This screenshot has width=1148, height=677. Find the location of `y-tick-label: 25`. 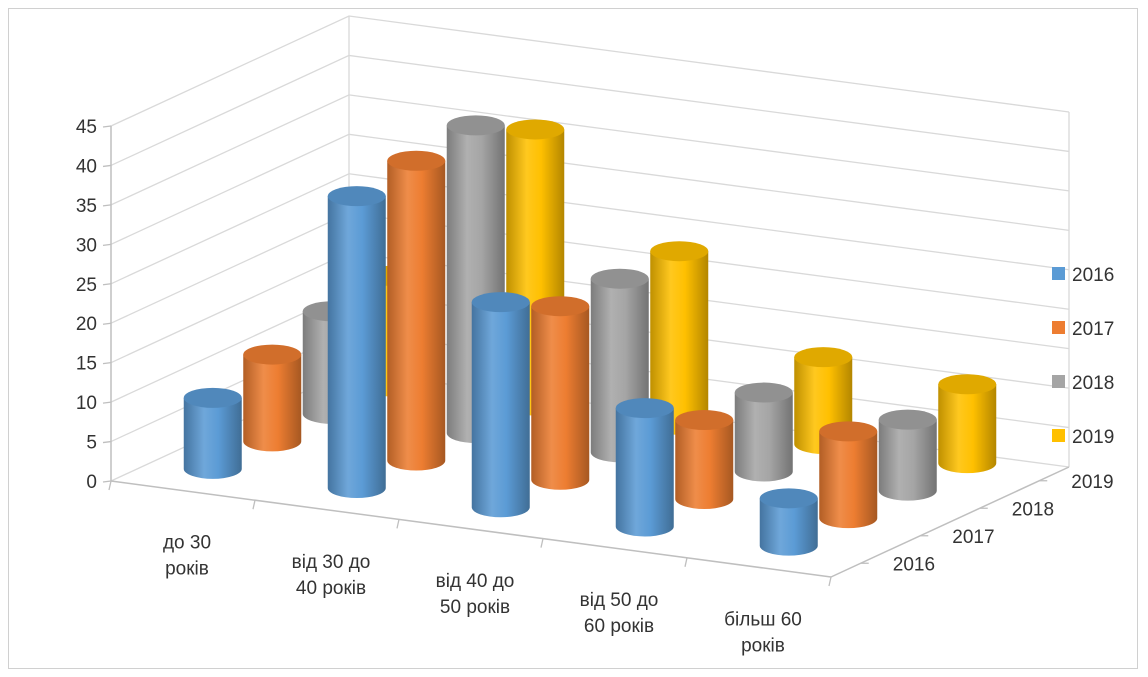

y-tick-label: 25 is located at coordinates (86, 285).